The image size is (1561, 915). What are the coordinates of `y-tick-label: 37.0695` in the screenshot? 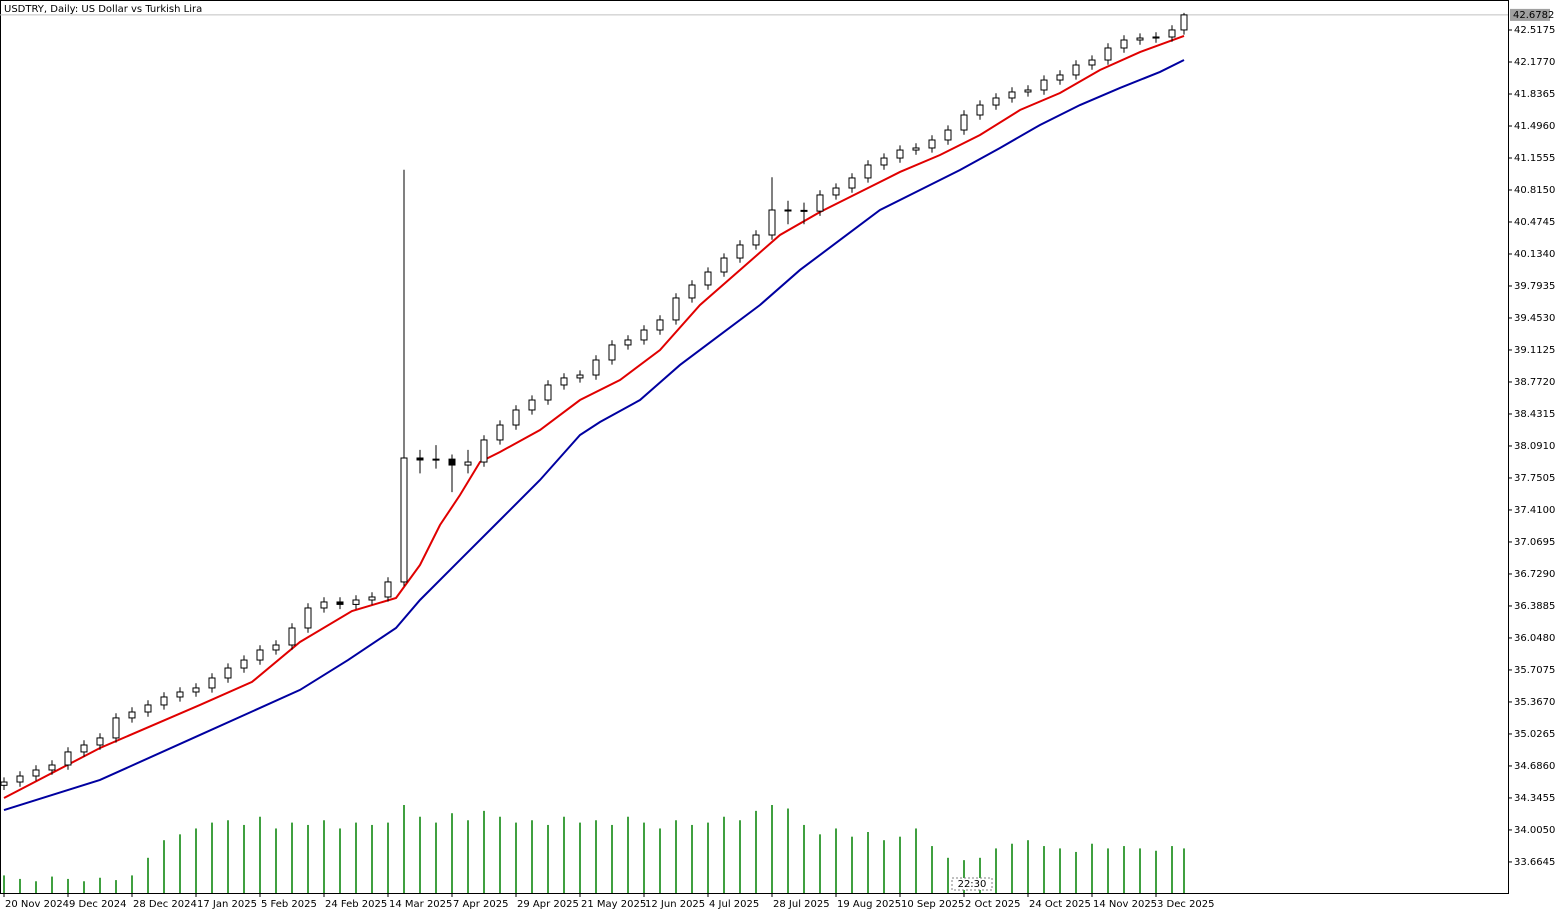 It's located at (1534, 542).